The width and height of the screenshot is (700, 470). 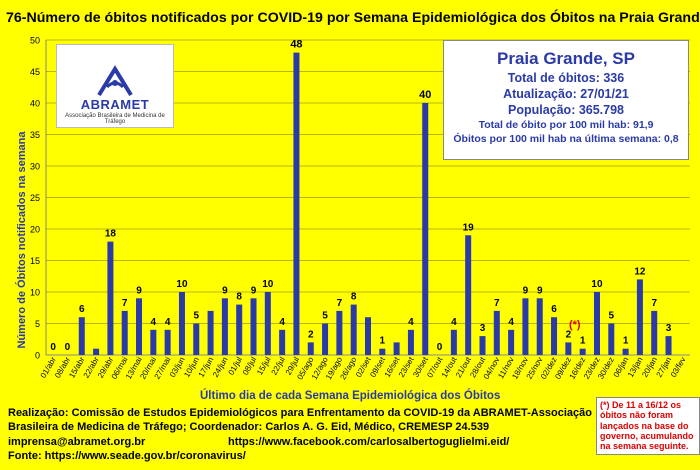 I want to click on data-label: 48, so click(x=296, y=45).